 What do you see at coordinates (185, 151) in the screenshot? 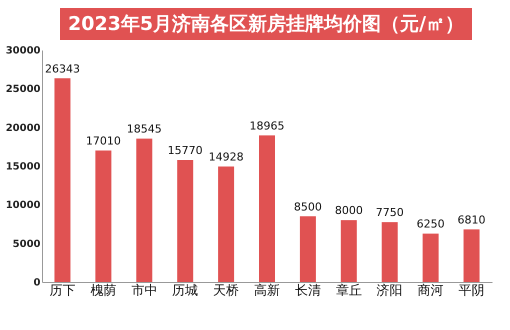
I see `data-label: 15770` at bounding box center [185, 151].